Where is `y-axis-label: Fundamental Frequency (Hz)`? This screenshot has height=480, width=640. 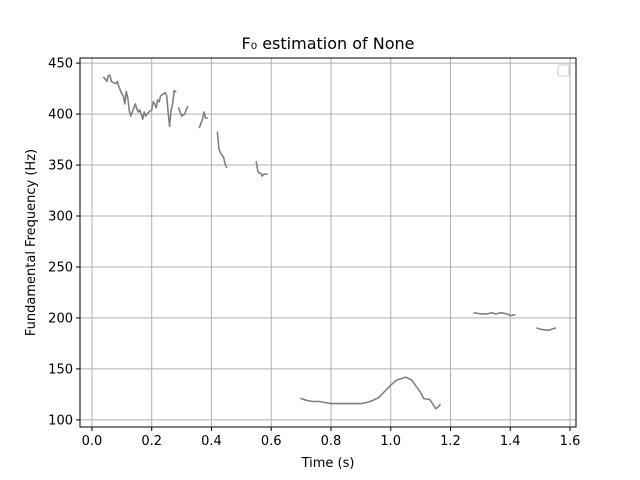
y-axis-label: Fundamental Frequency (Hz) is located at coordinates (31, 242).